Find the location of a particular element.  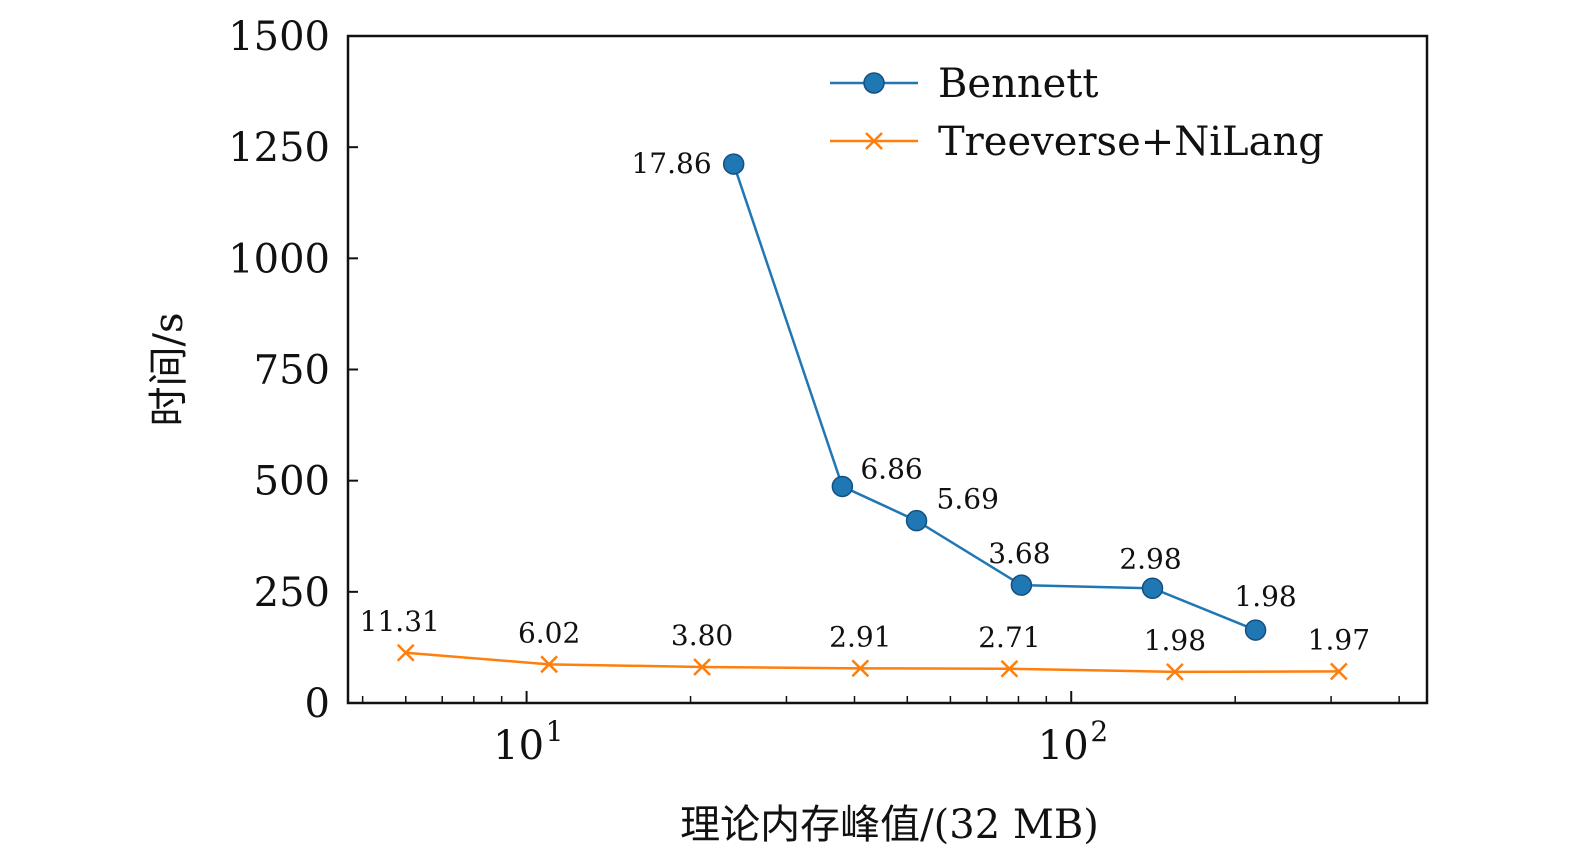

legend-entry: Treeverse+NiLang is located at coordinates (1077, 142).